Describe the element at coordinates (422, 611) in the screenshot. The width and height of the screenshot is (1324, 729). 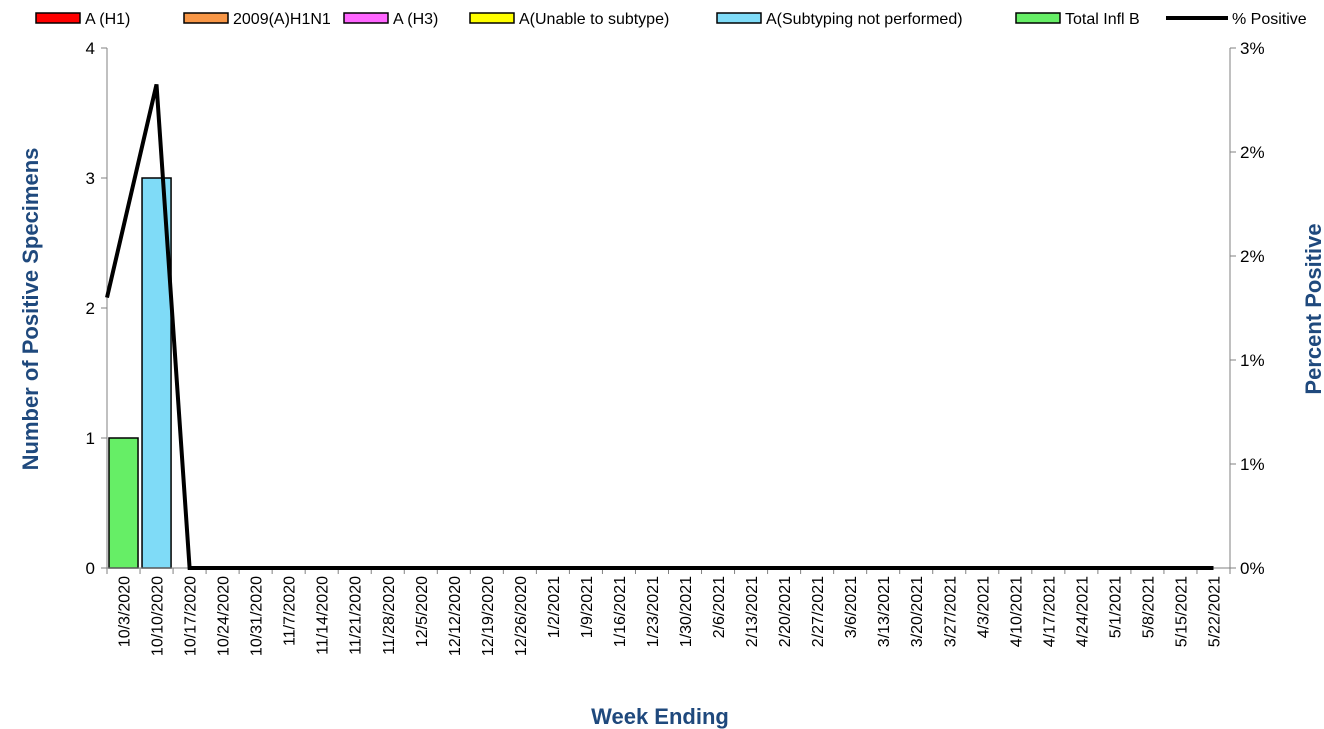
I see `x-tick-label: 12/5/2020` at that location.